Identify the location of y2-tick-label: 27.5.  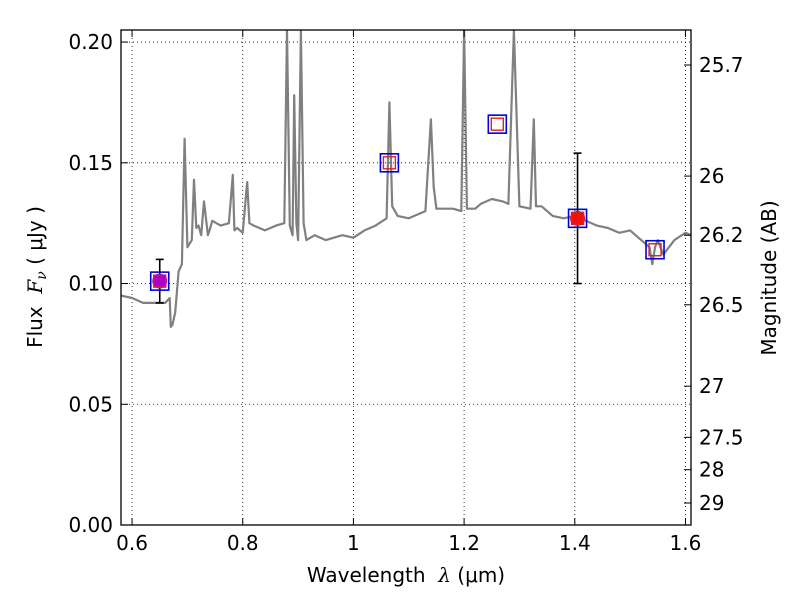
(721, 437).